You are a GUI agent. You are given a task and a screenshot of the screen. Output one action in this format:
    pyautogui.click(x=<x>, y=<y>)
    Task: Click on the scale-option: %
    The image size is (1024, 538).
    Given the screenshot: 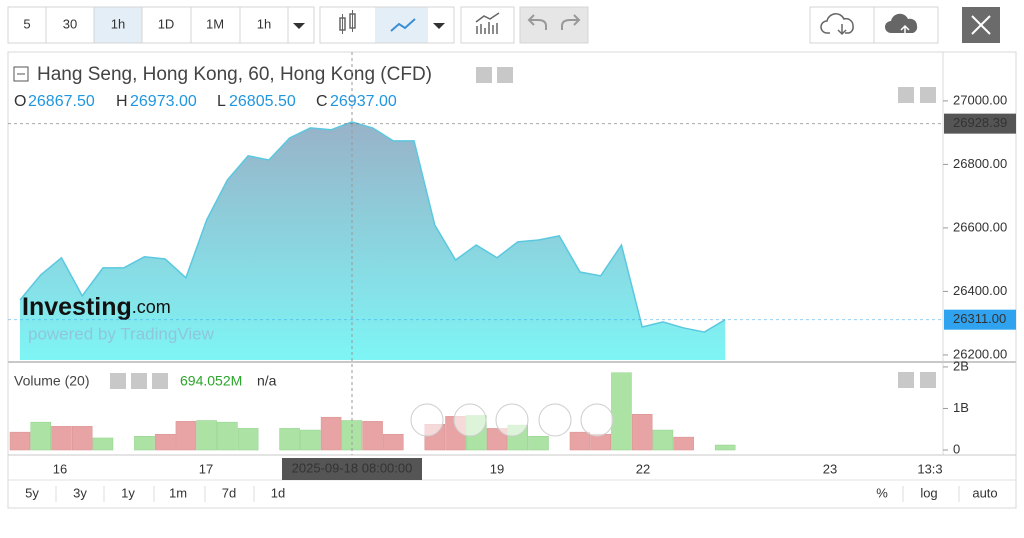 What is the action you would take?
    pyautogui.click(x=882, y=492)
    